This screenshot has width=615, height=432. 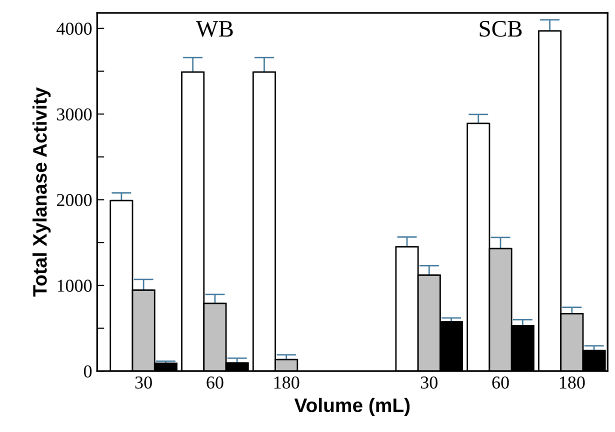 What do you see at coordinates (74, 114) in the screenshot?
I see `y-tick-label: 3000` at bounding box center [74, 114].